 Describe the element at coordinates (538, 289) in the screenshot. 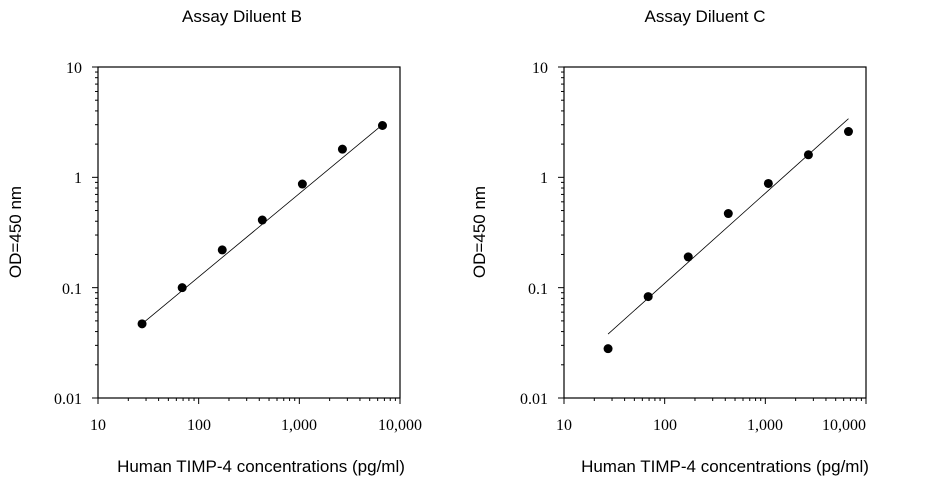

I see `chart-c-ytick-0.1: 0.1` at that location.